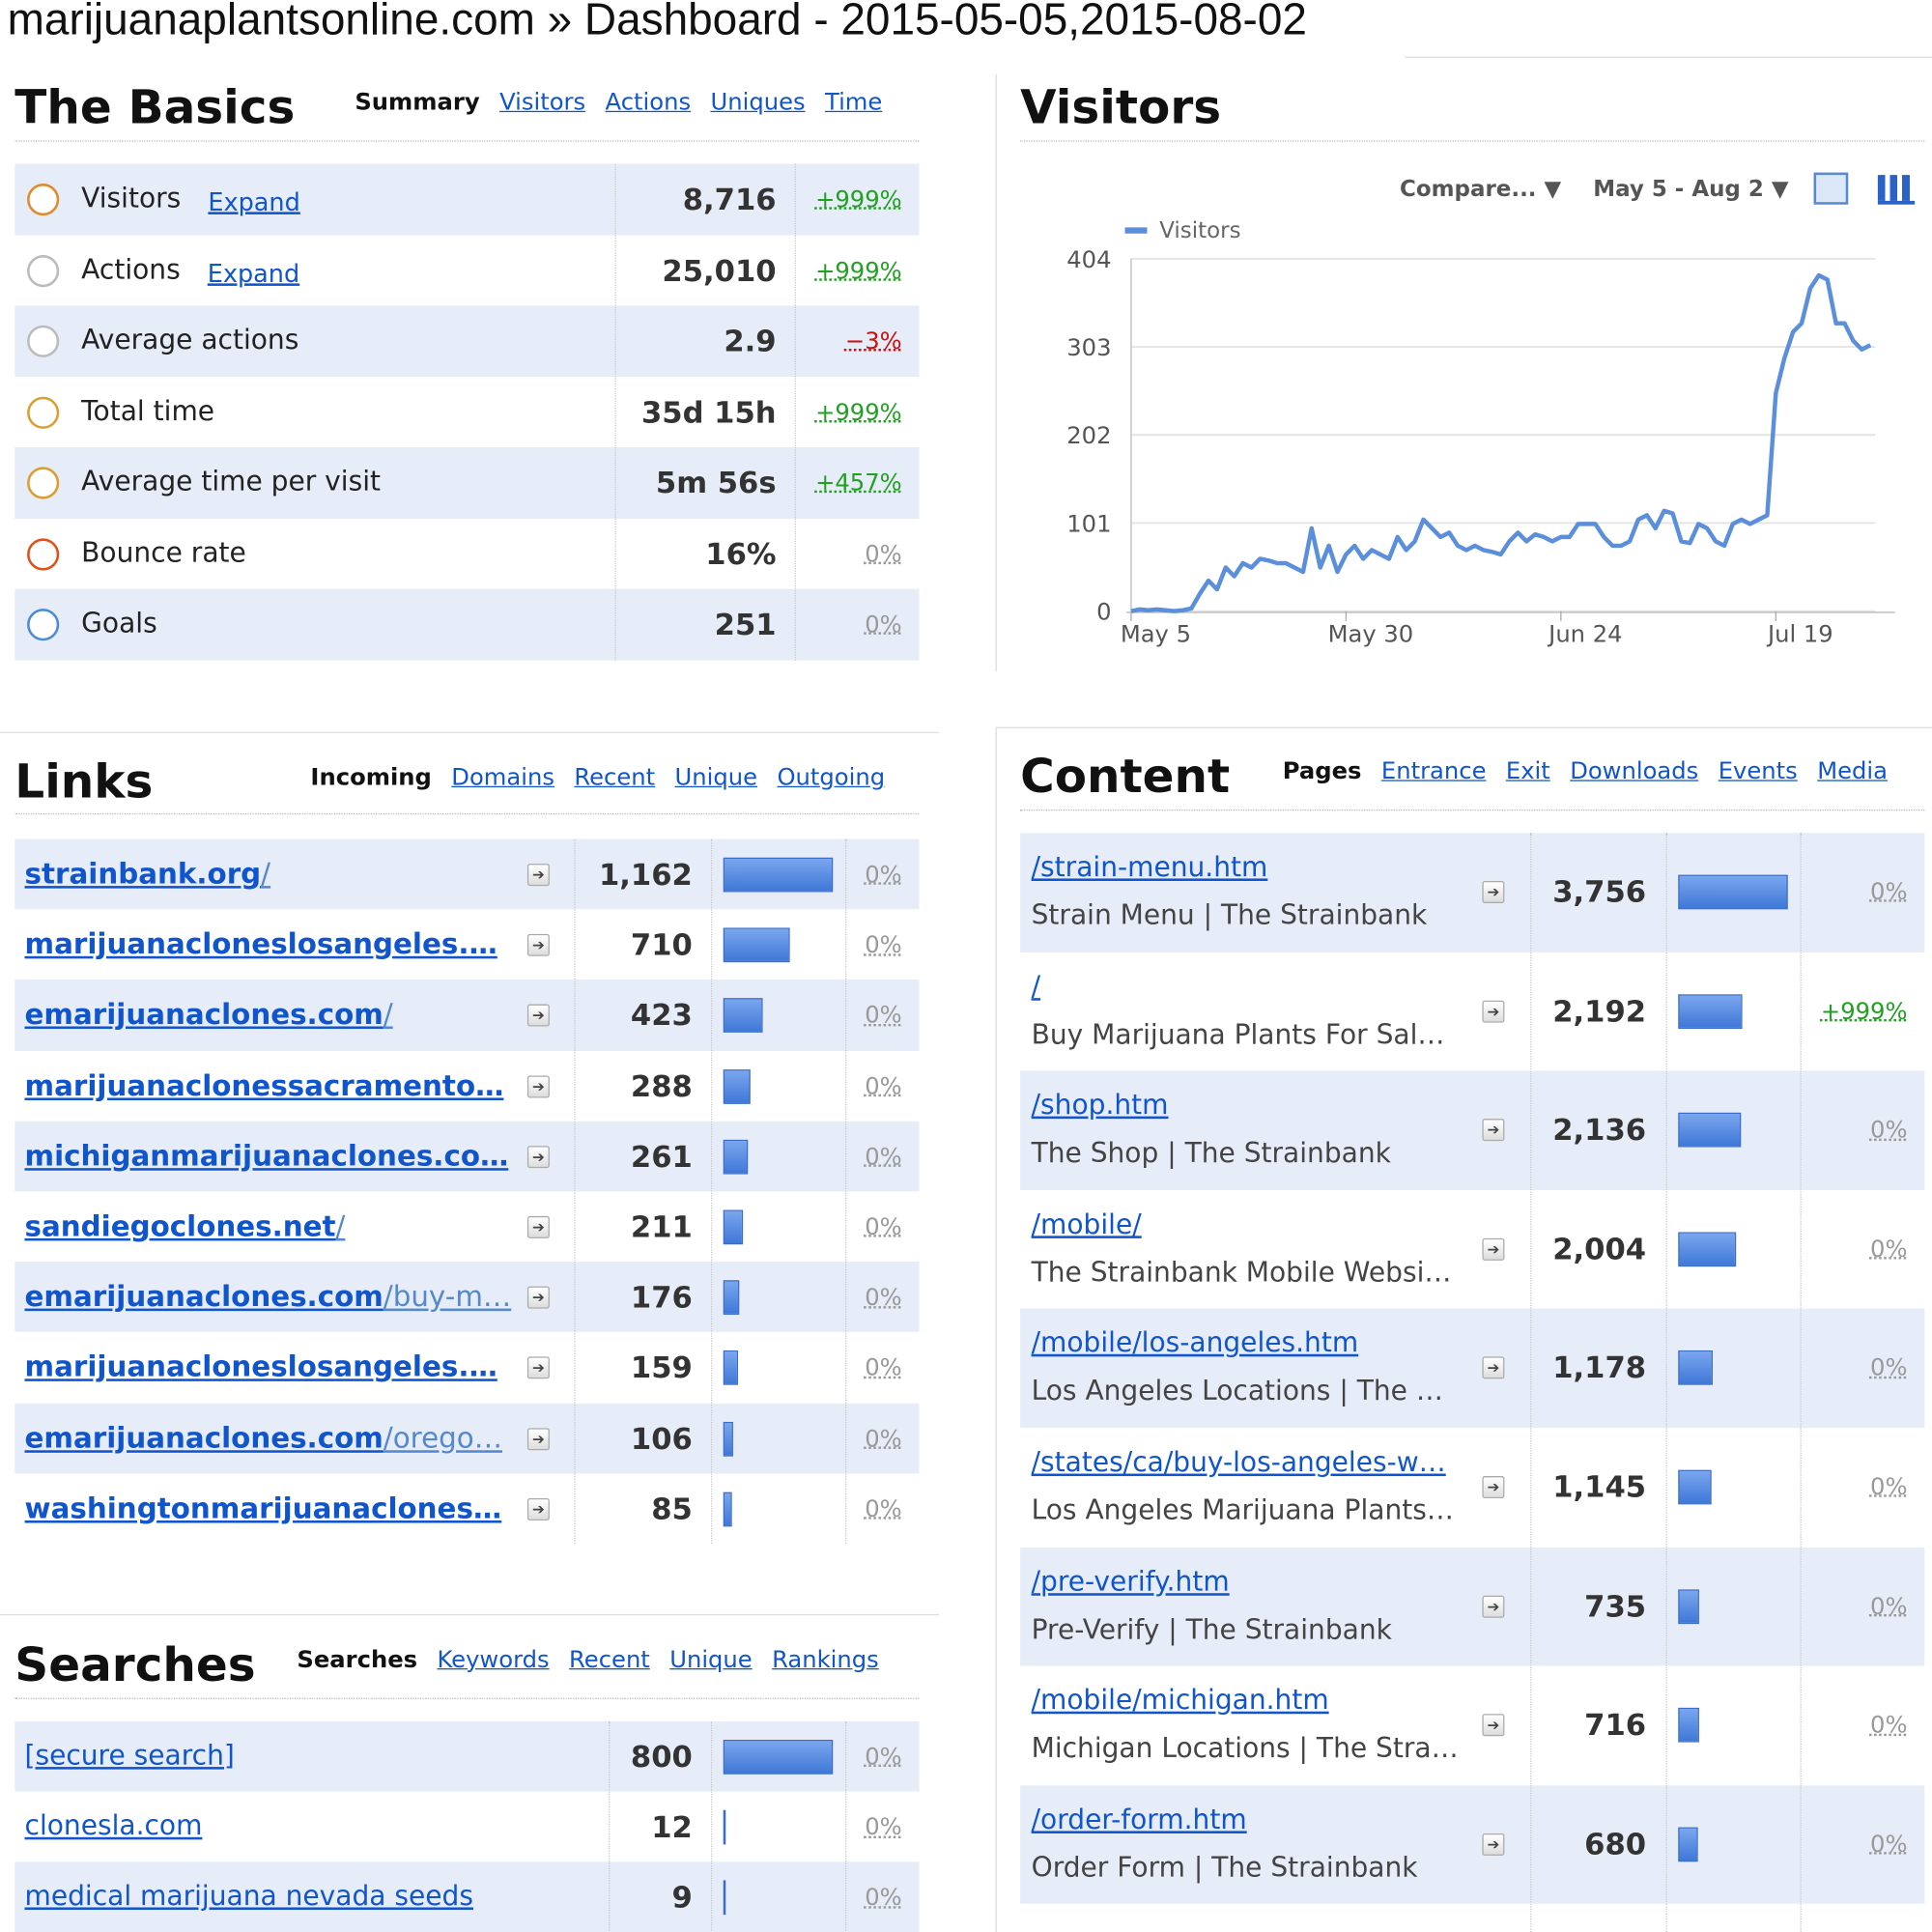 Image resolution: width=1932 pixels, height=1932 pixels. What do you see at coordinates (1527, 771) in the screenshot?
I see `tab-link: Exit` at bounding box center [1527, 771].